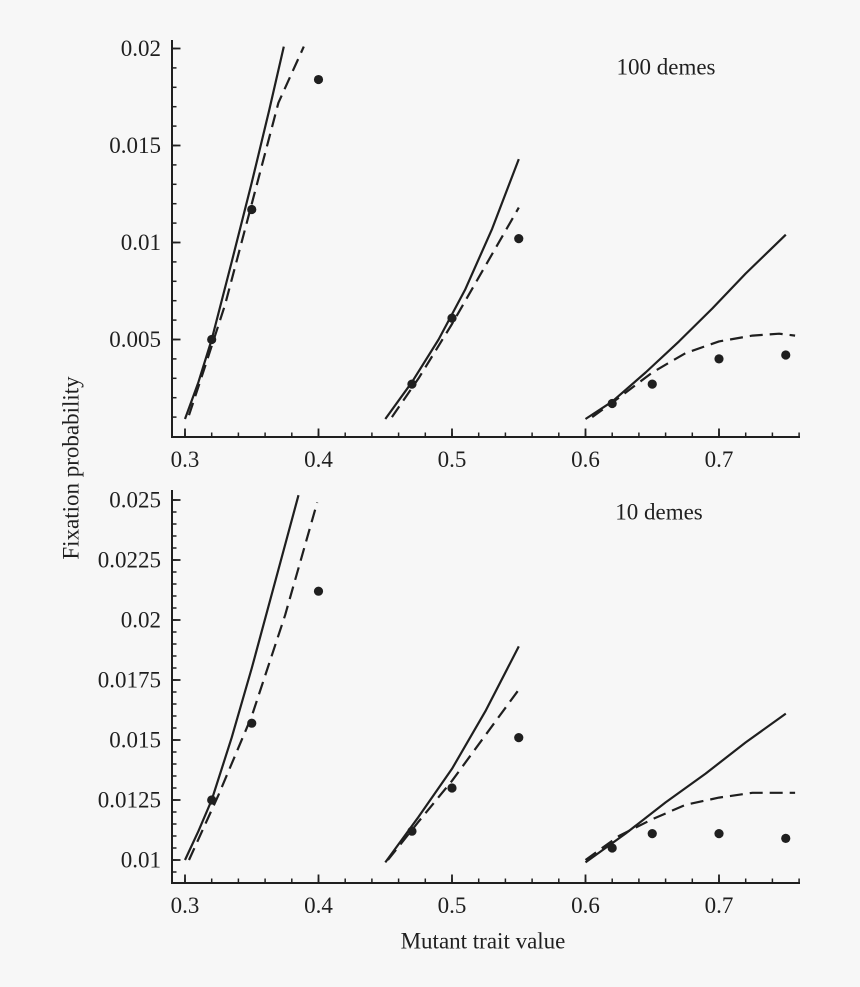 The image size is (860, 987). What do you see at coordinates (129, 680) in the screenshot?
I see `y-tick-label: 0.0175` at bounding box center [129, 680].